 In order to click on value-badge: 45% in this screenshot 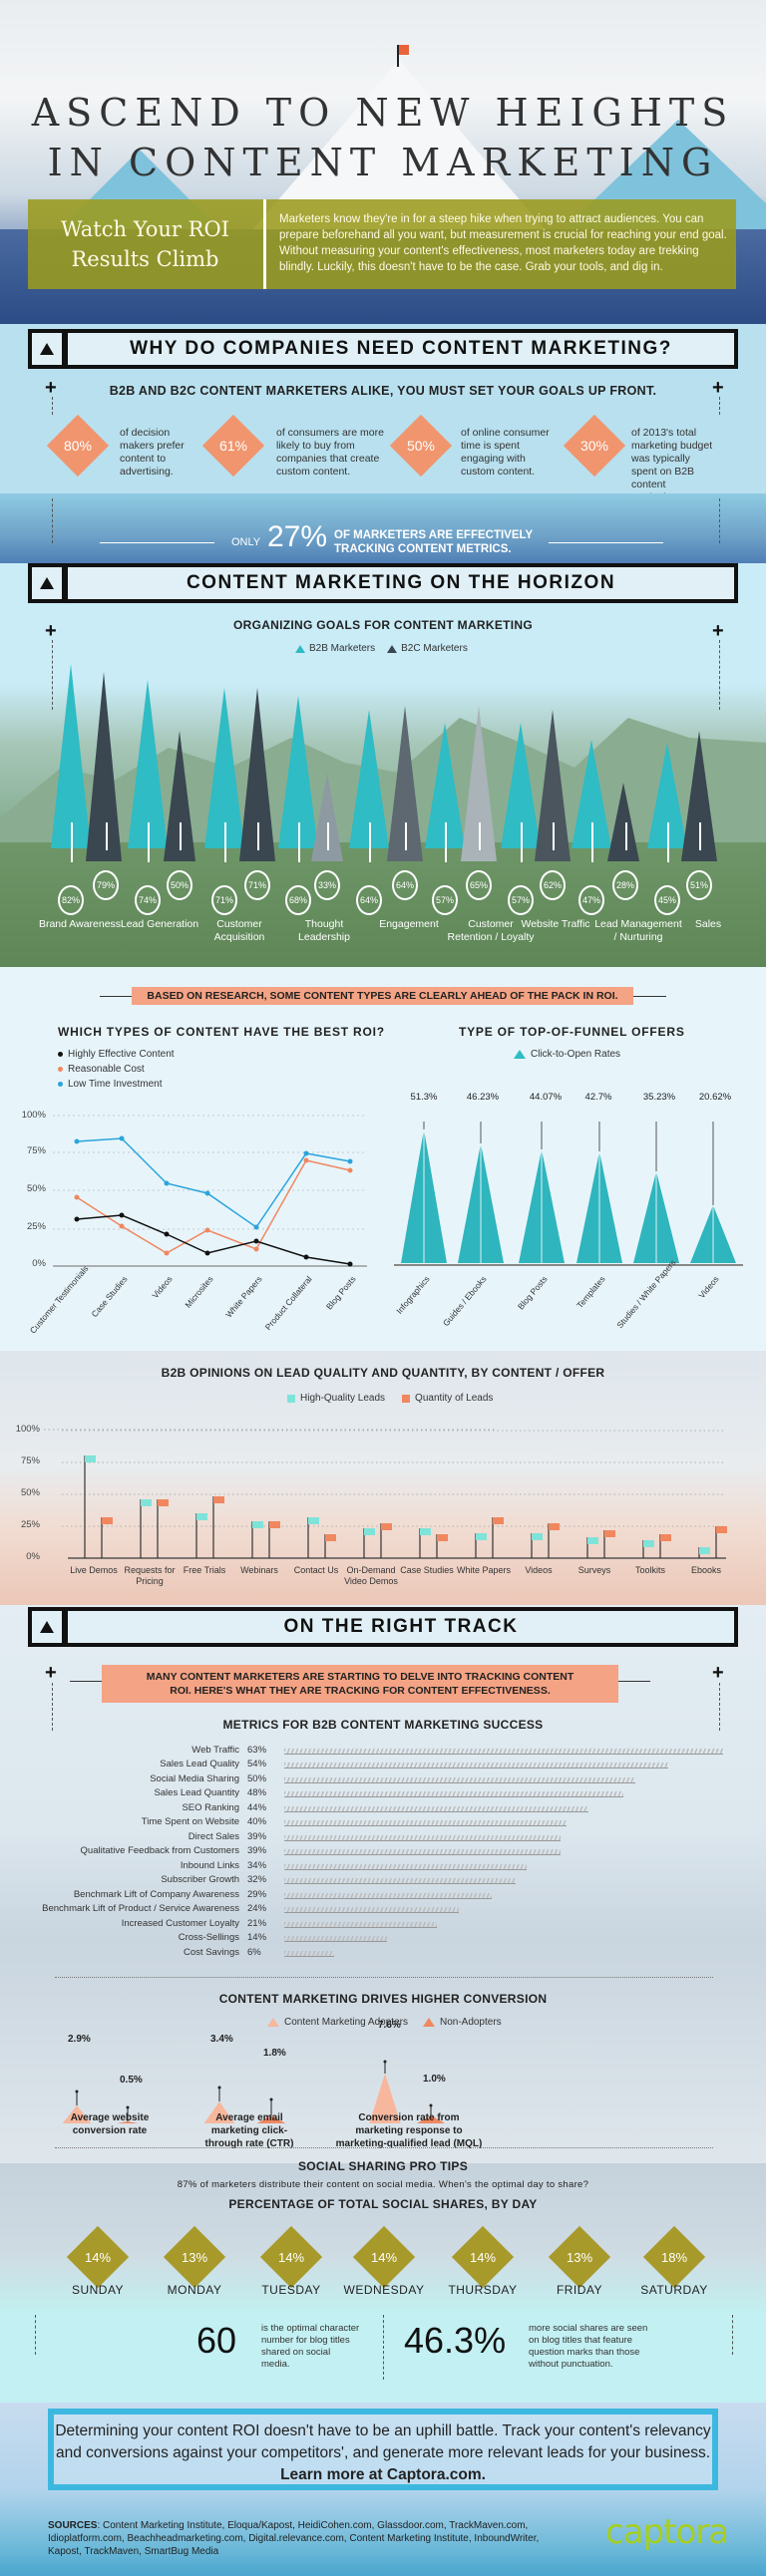, I will do `click(667, 900)`.